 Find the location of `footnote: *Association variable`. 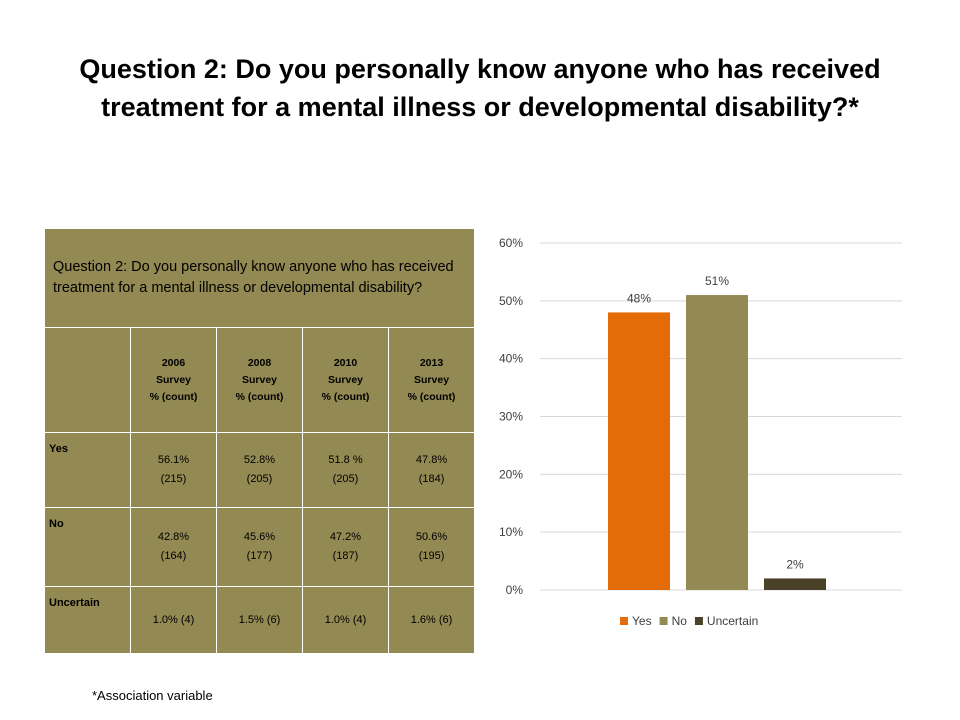

footnote: *Association variable is located at coordinates (152, 695).